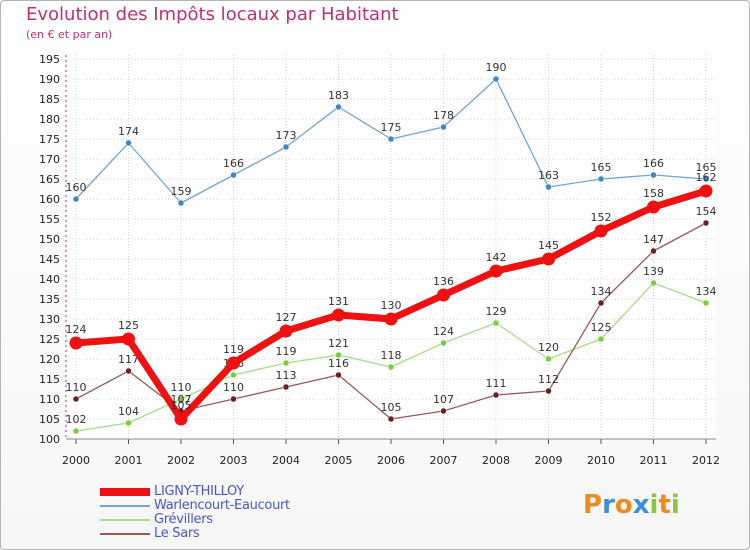  I want to click on proxiti-logo: Proxiti, so click(631, 505).